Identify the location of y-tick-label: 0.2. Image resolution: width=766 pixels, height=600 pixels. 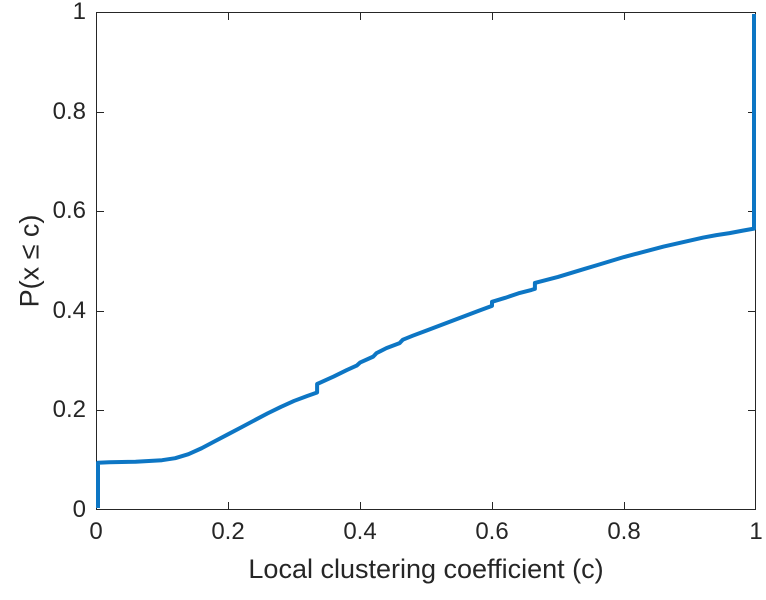
(69, 410).